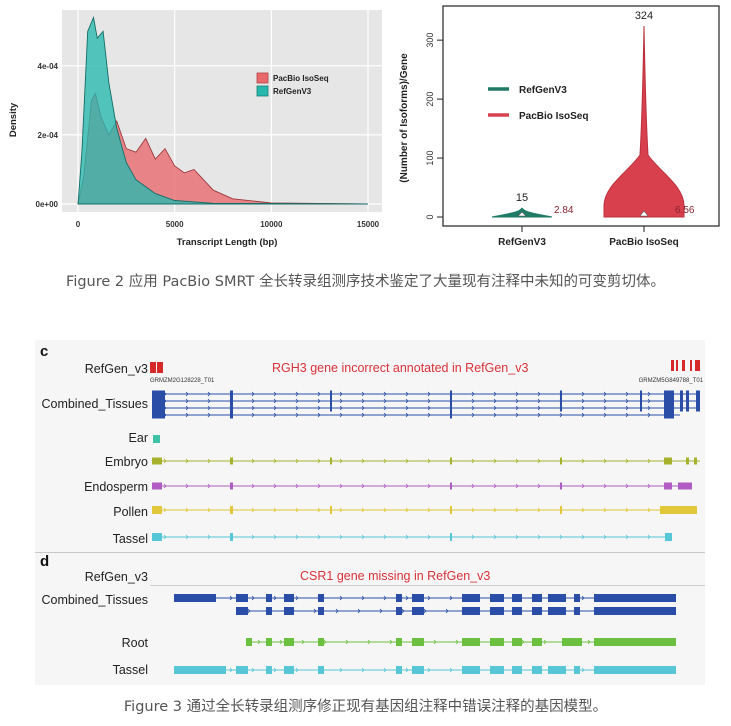 This screenshot has width=731, height=726. What do you see at coordinates (430, 216) in the screenshot?
I see `violin-y-tick-label: 0` at bounding box center [430, 216].